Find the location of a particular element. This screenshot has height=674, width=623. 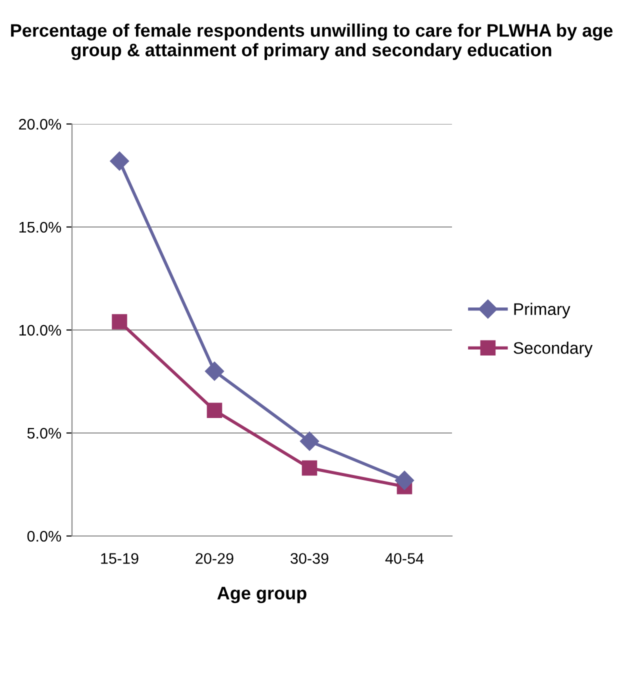

y-tick-label: 15.0% is located at coordinates (40, 227).